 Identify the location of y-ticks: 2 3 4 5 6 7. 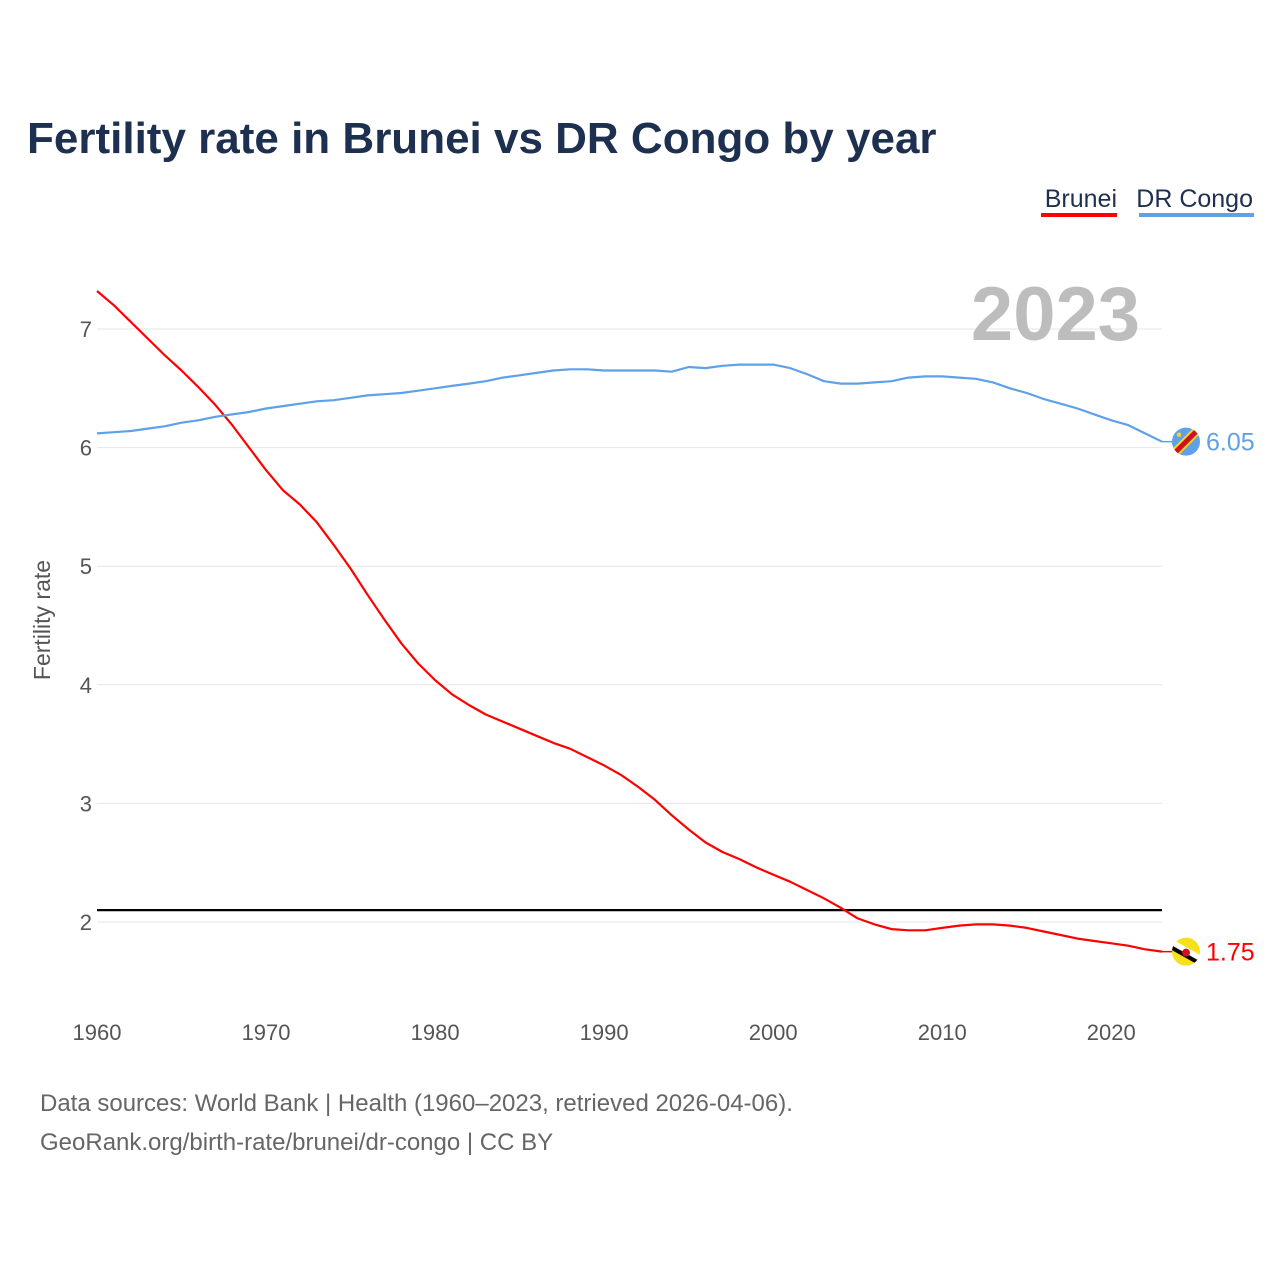
(86, 626).